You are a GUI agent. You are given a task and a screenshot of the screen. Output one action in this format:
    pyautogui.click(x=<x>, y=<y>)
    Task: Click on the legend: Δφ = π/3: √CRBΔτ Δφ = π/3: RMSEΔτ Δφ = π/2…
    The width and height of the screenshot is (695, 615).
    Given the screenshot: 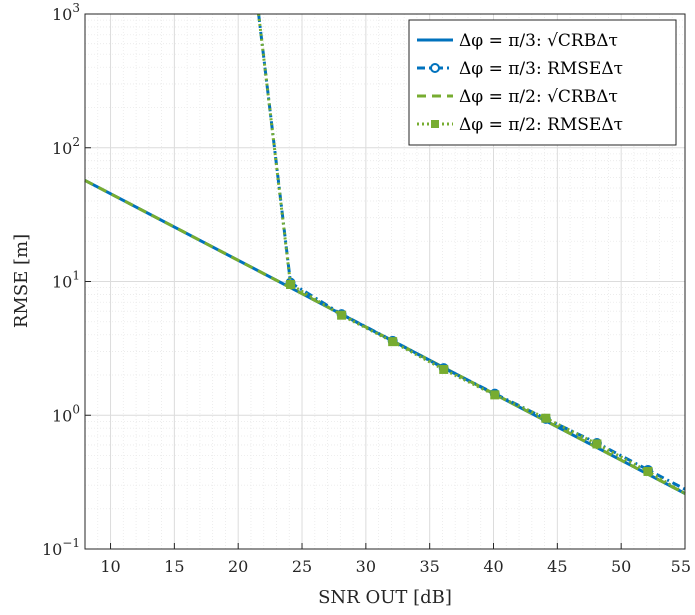 What is the action you would take?
    pyautogui.click(x=542, y=82)
    